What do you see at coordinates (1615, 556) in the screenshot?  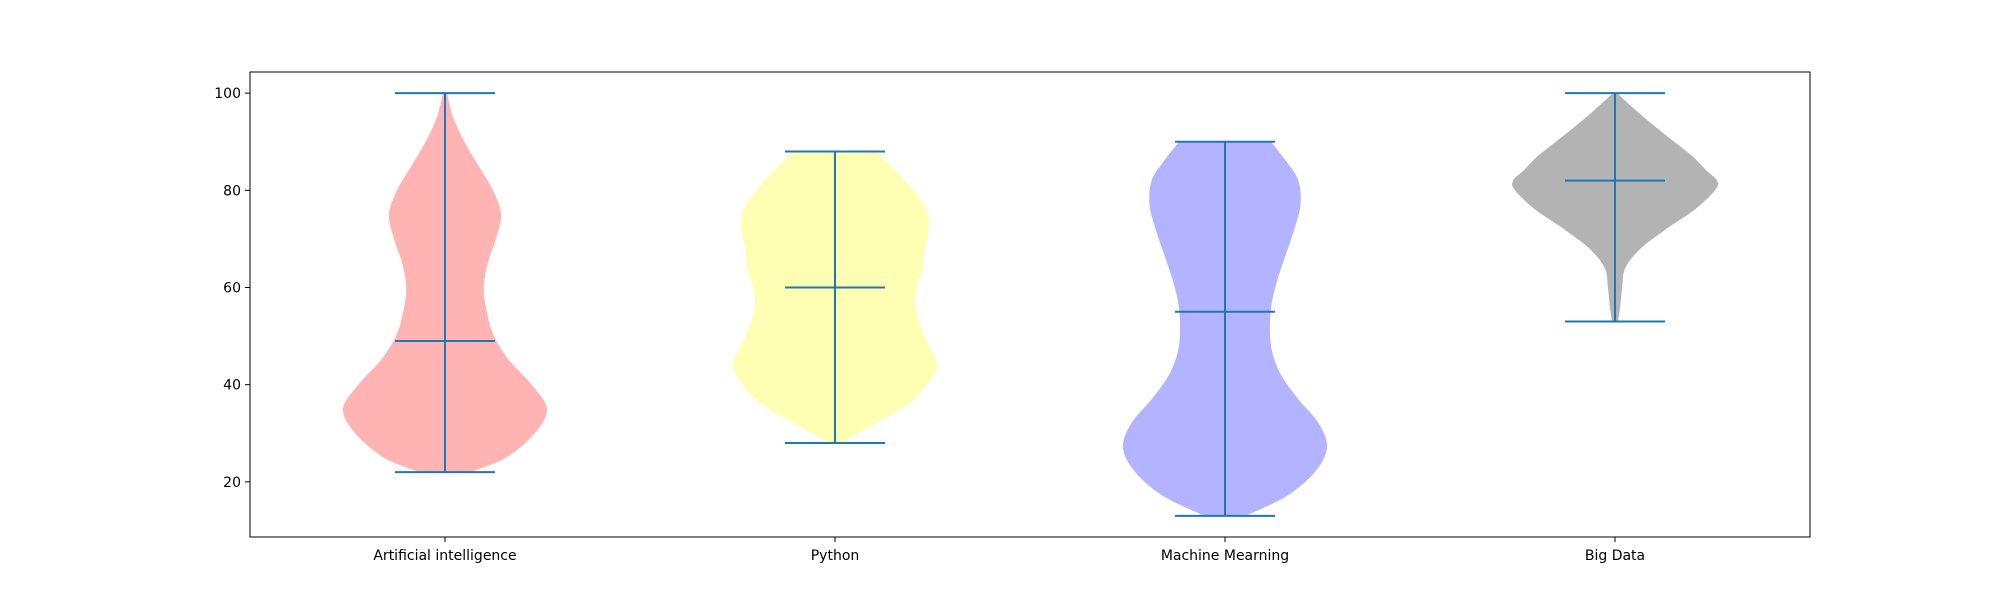 I see `x-tick-label-big-data: Big Data` at bounding box center [1615, 556].